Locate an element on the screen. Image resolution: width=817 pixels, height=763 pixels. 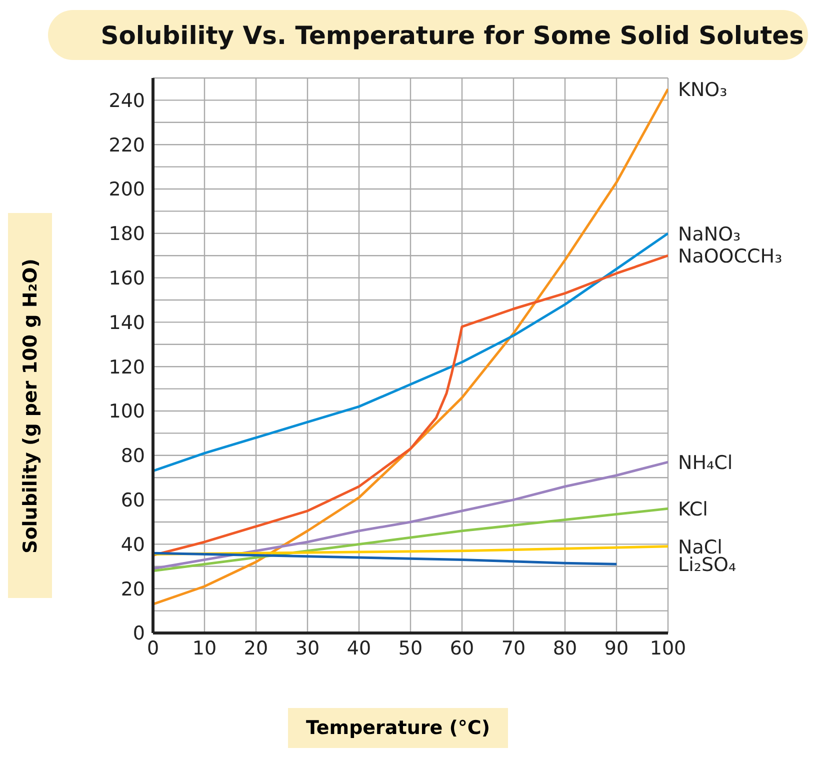
y-tick-label: 200 is located at coordinates (126, 189).